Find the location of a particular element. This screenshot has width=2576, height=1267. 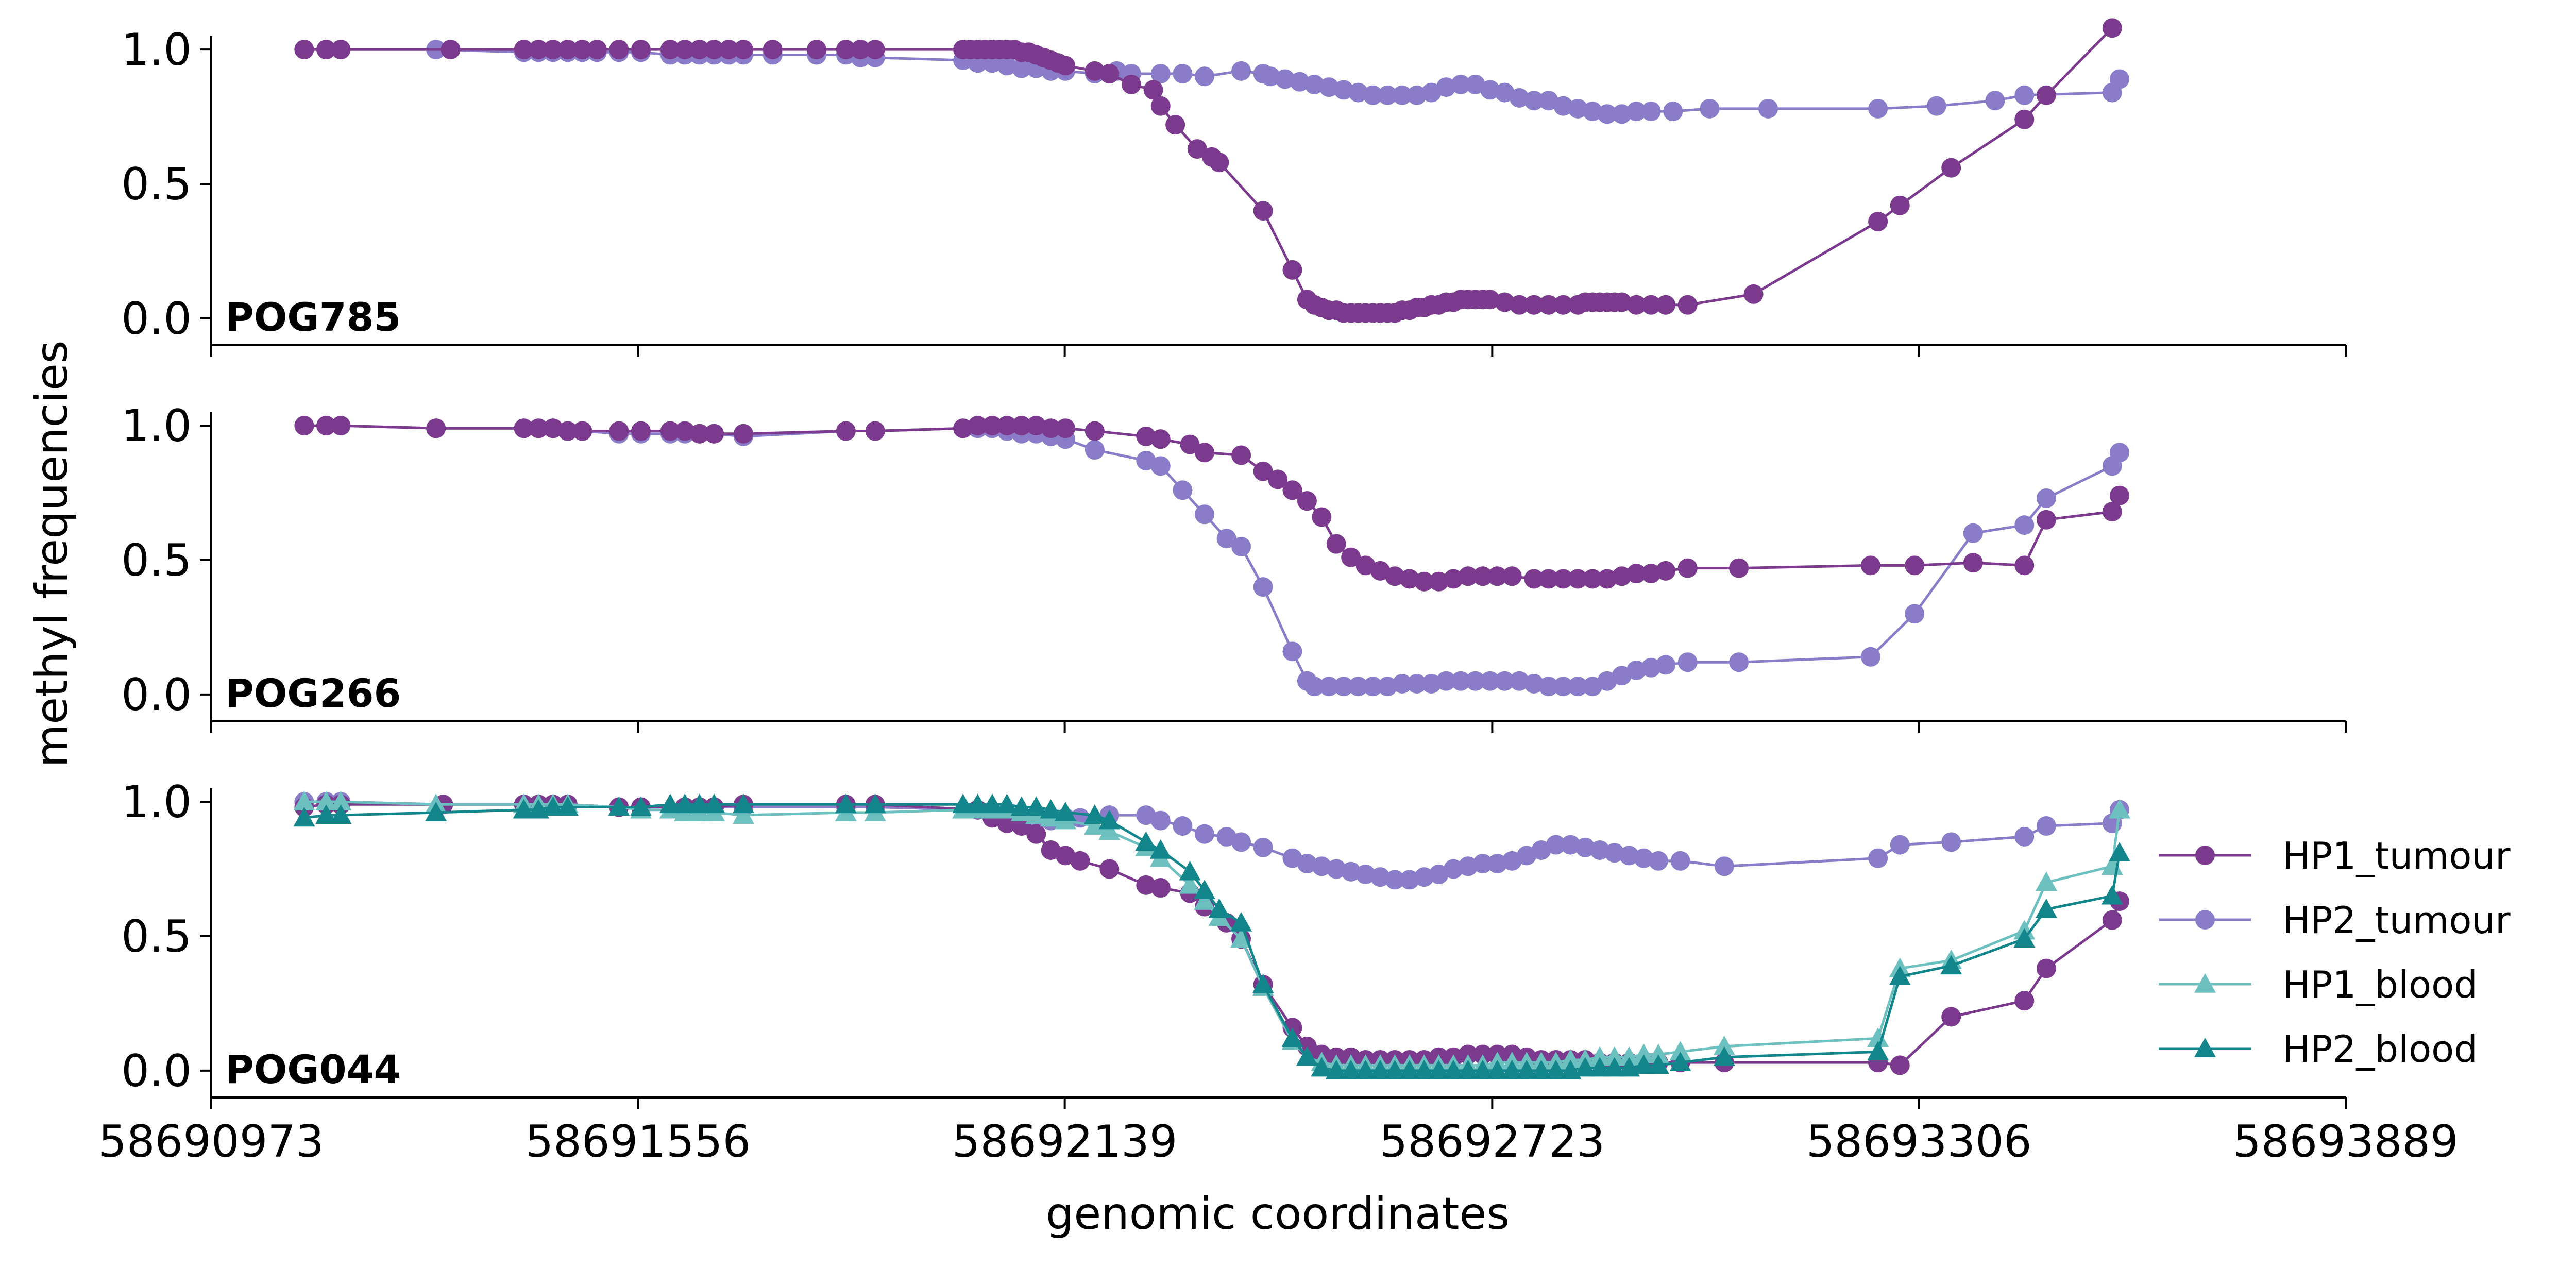

x-tick-label: 58693306 is located at coordinates (1919, 1142).